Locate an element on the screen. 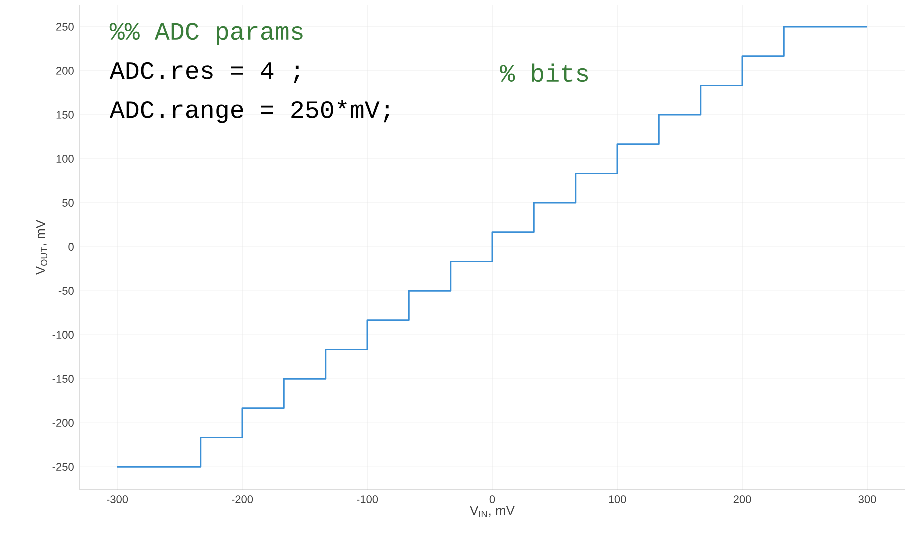  annotation: ADC.range = 250*mV; is located at coordinates (250, 112).